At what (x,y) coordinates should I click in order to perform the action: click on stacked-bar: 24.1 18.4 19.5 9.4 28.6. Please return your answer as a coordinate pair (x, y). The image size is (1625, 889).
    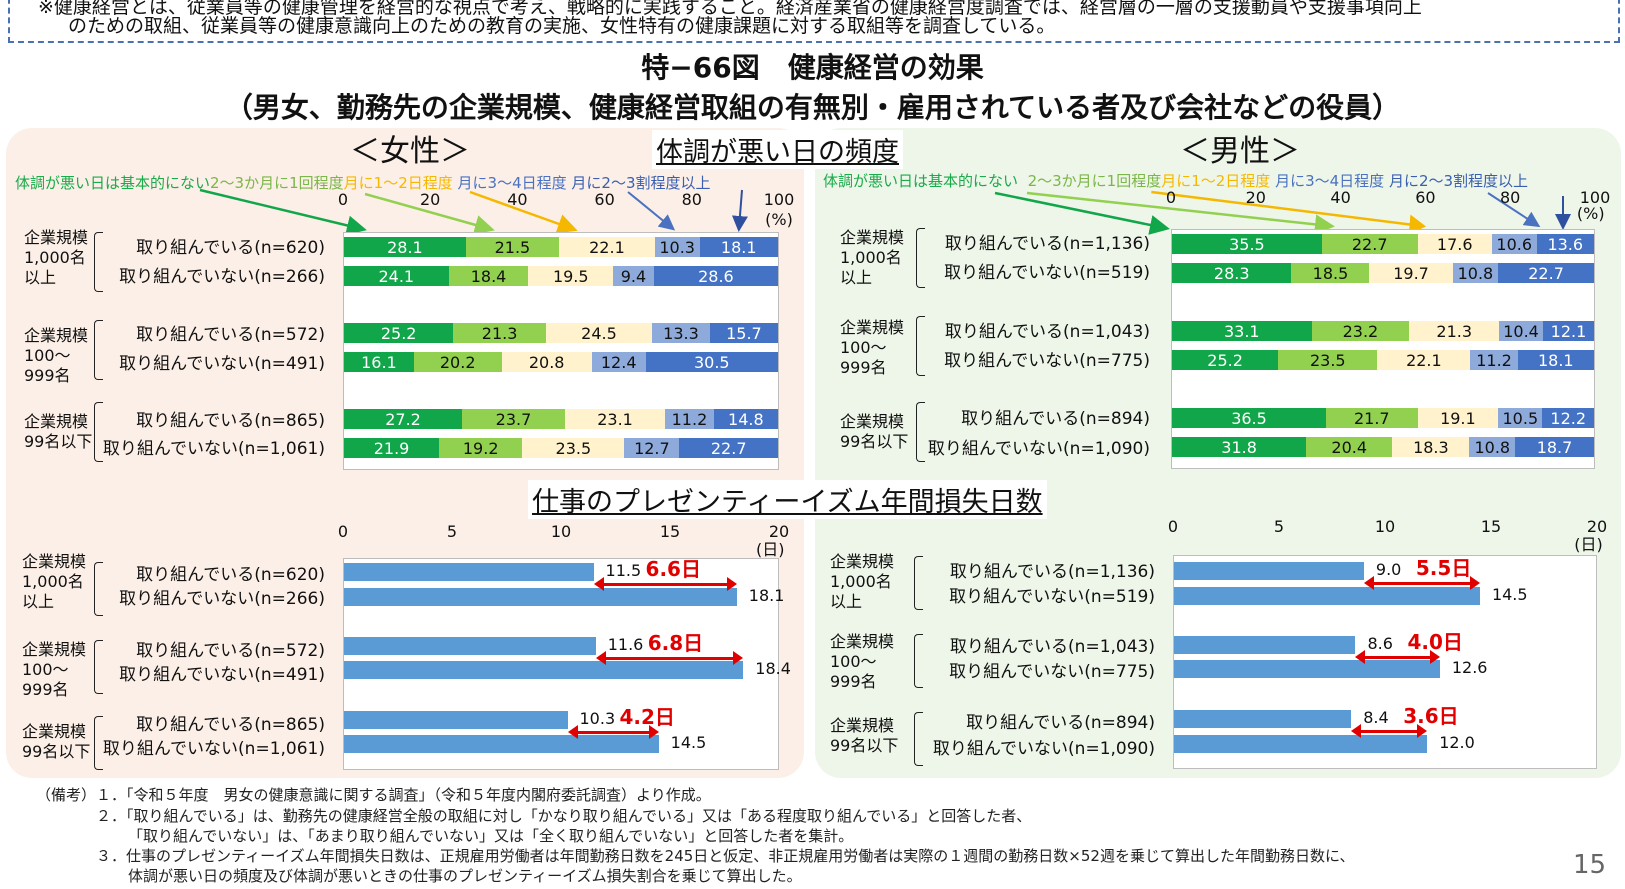
    Looking at the image, I should click on (561, 276).